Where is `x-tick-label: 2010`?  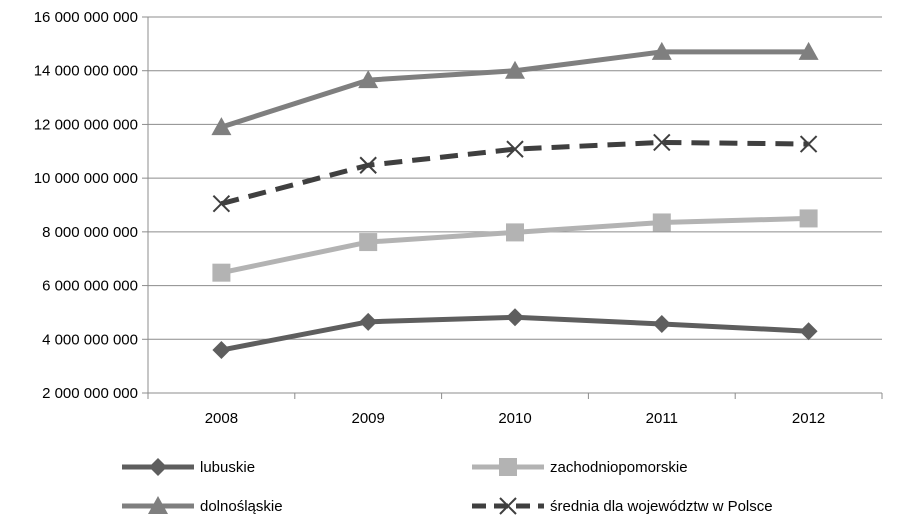
x-tick-label: 2010 is located at coordinates (514, 418).